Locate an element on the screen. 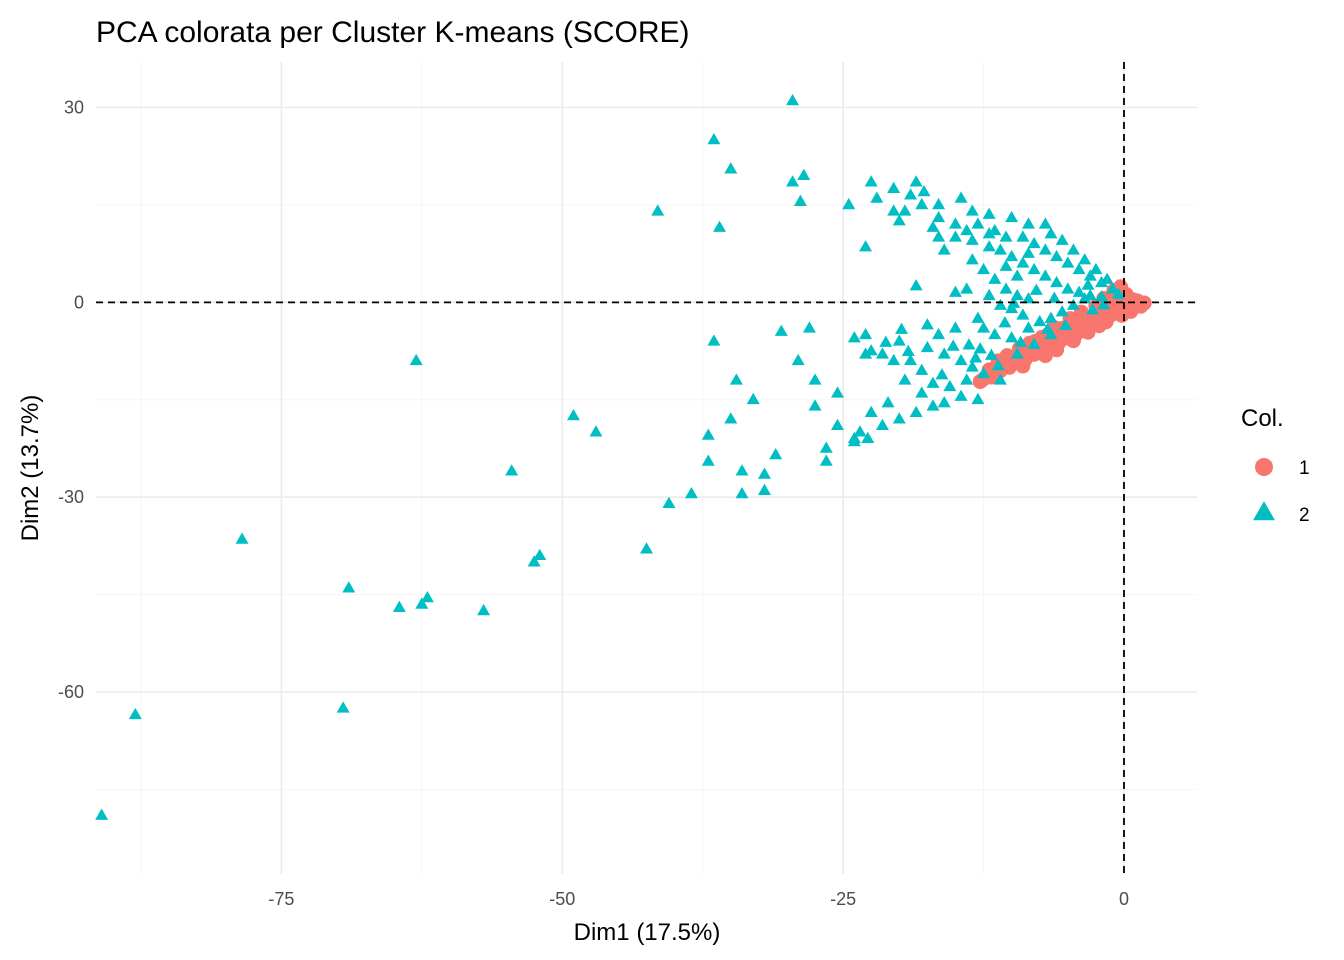  series-1-points is located at coordinates (1062, 334).